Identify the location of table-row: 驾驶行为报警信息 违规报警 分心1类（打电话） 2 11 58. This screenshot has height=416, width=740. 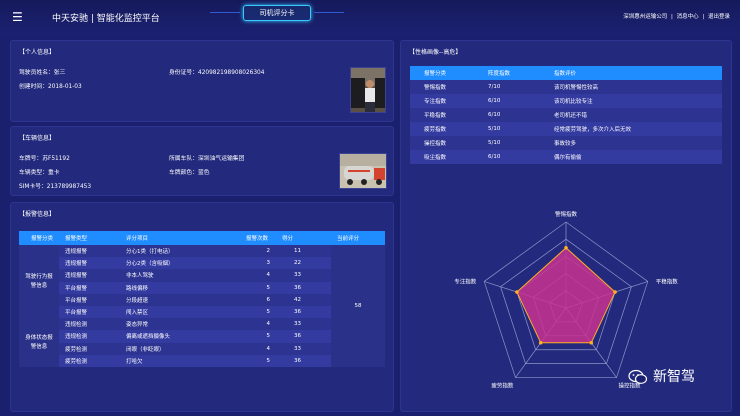
(202, 306).